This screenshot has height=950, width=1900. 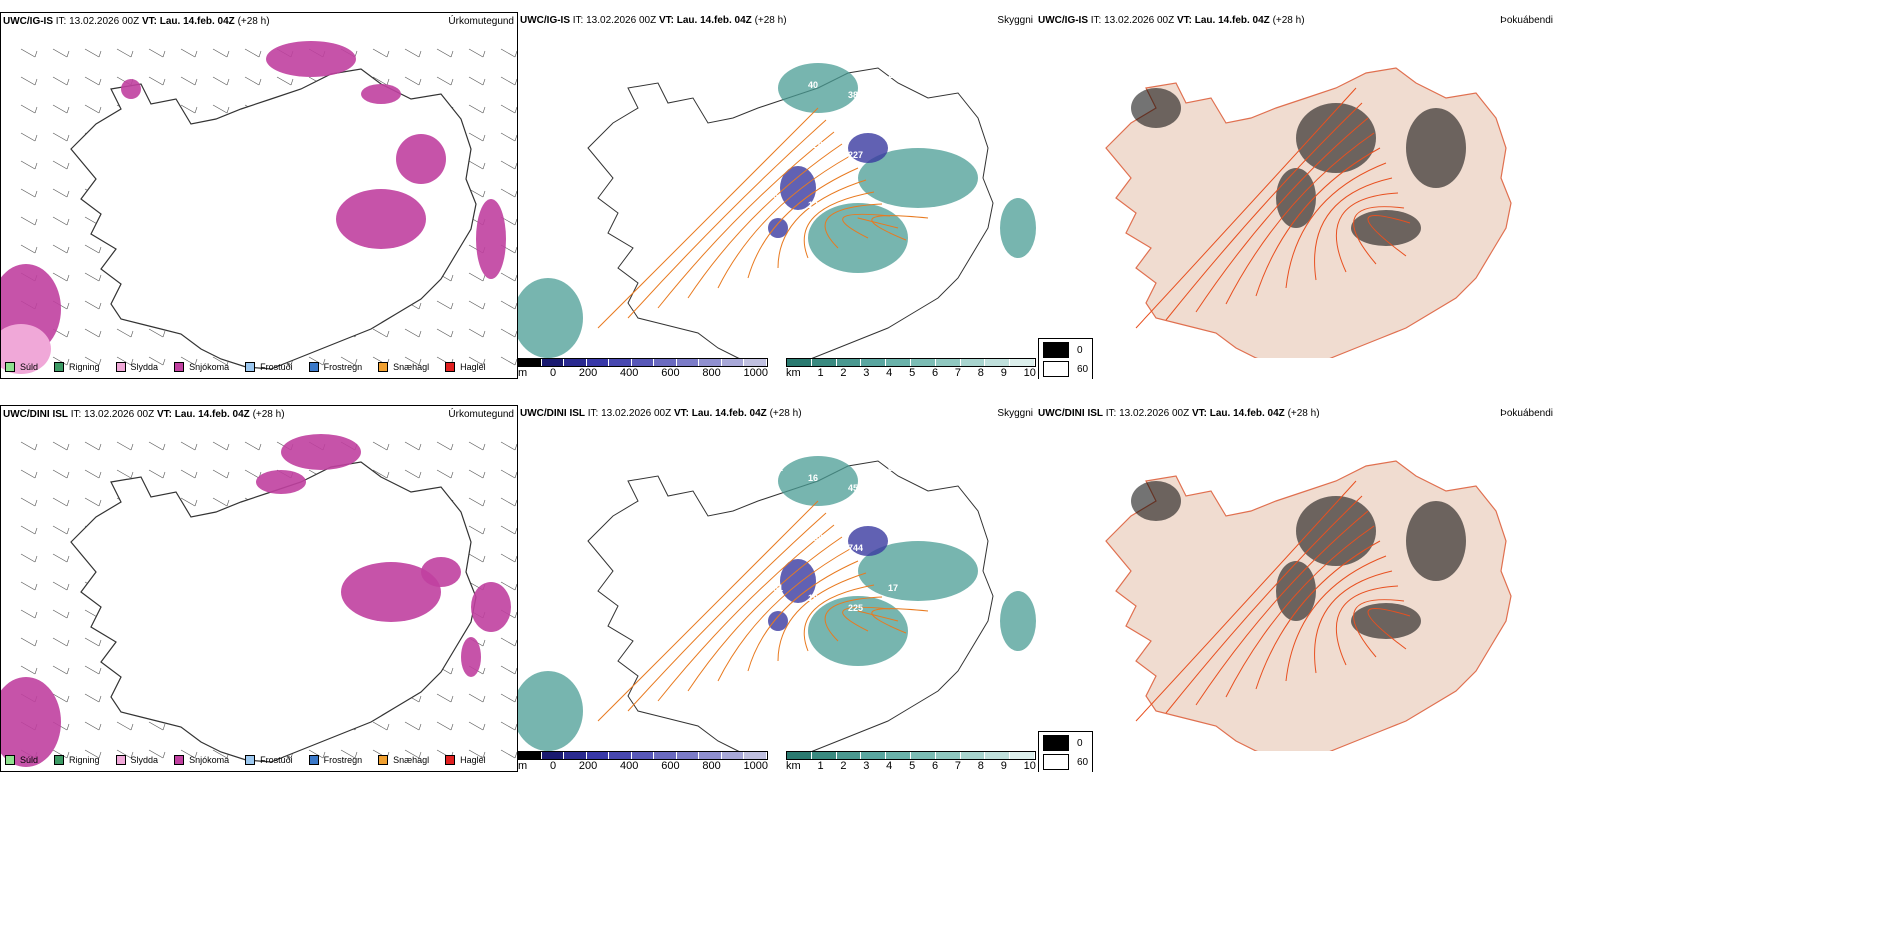 What do you see at coordinates (843, 373) in the screenshot?
I see `visibility-tick: 2` at bounding box center [843, 373].